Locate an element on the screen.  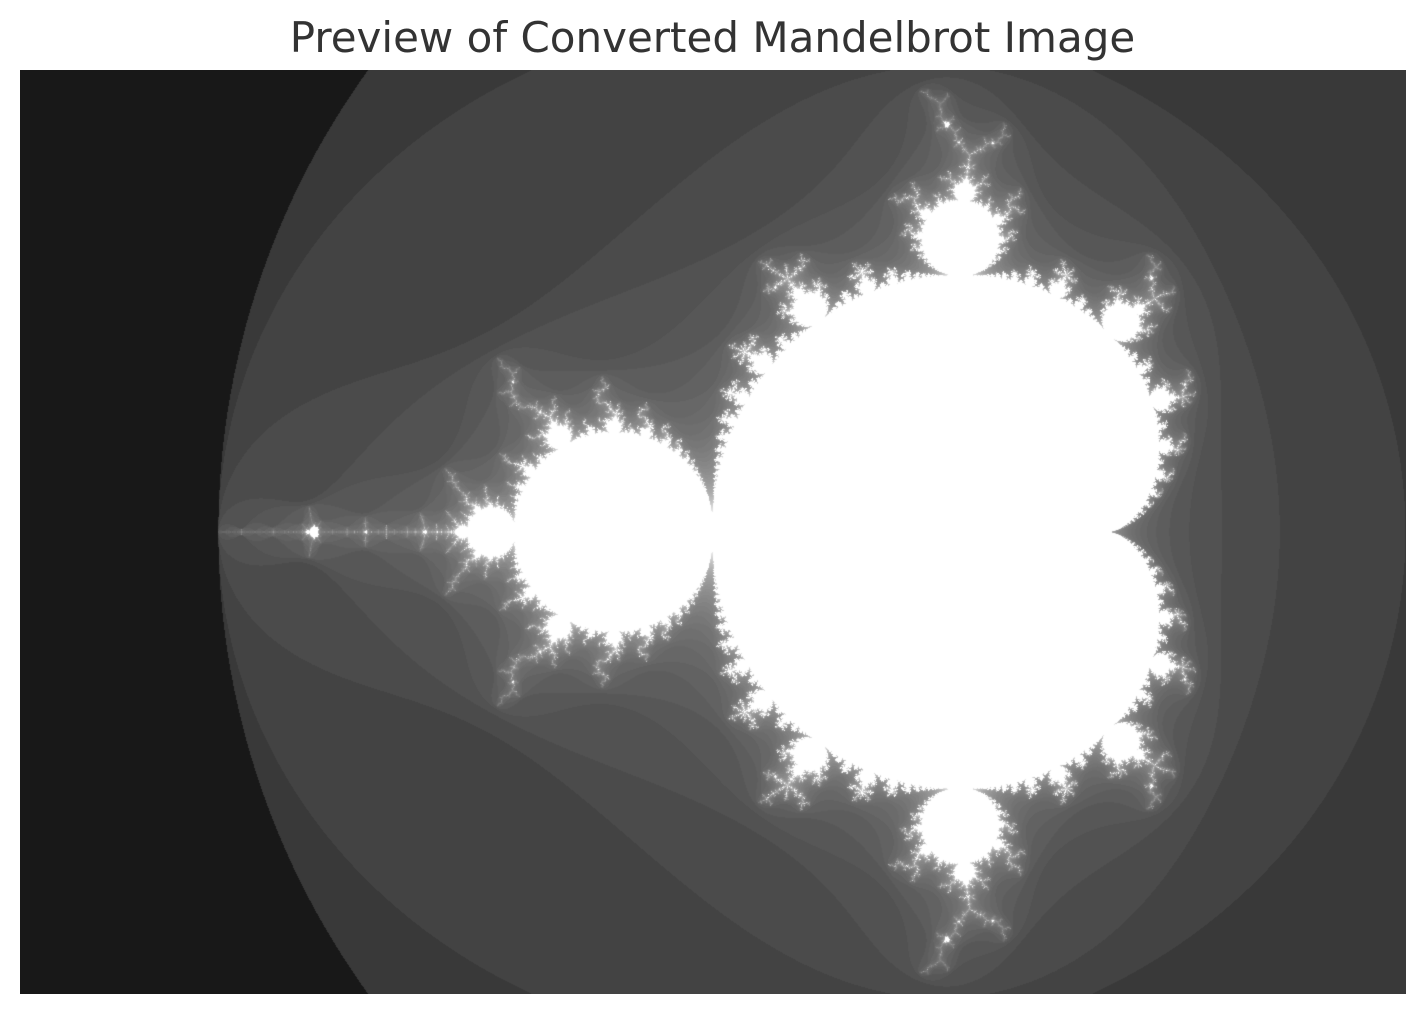
page-title: Preview of Converted Mandelbrot Image is located at coordinates (712, 37).